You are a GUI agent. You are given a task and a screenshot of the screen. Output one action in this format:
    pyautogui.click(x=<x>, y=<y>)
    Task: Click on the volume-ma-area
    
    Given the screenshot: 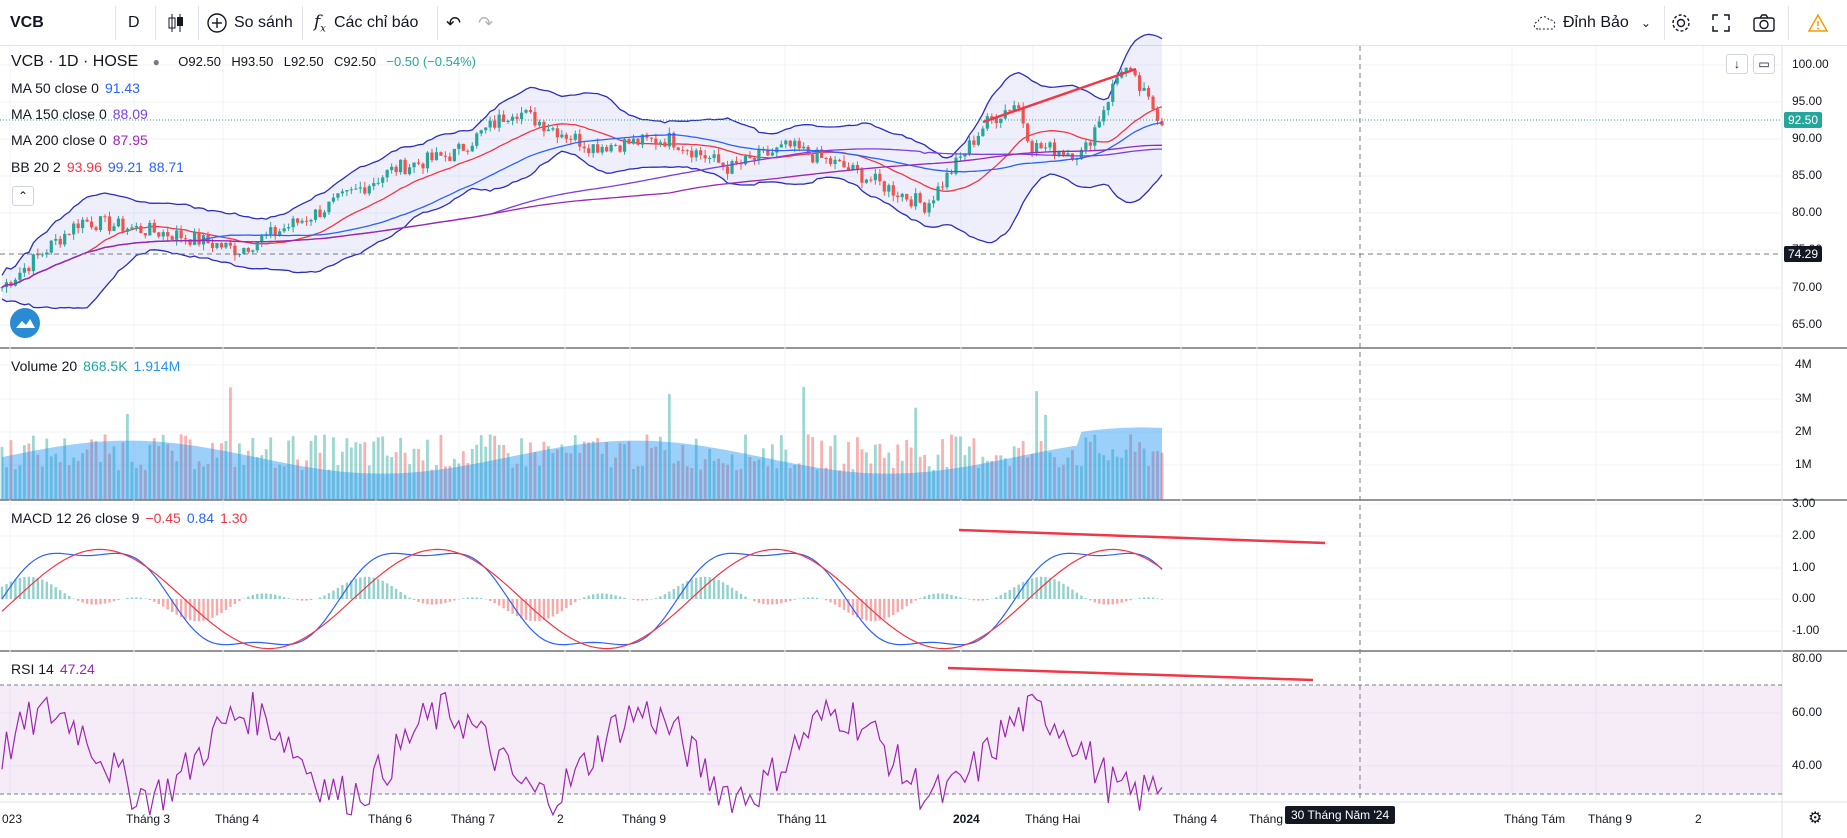 What is the action you would take?
    pyautogui.click(x=582, y=463)
    